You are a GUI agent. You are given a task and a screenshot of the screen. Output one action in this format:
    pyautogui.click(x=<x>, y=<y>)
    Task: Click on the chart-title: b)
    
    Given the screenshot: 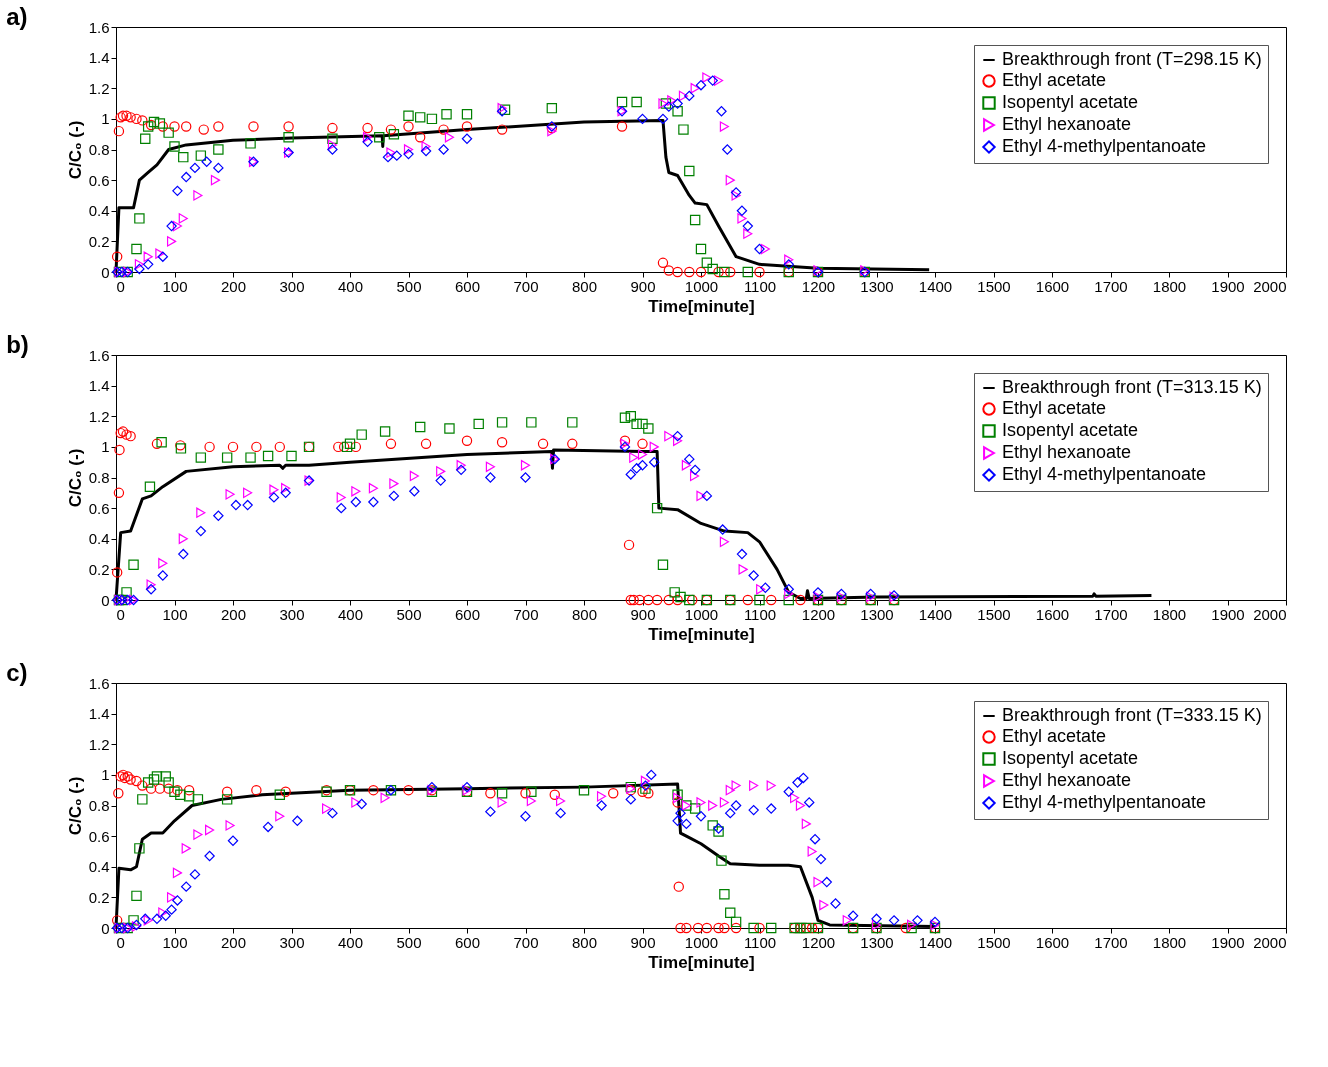 What is the action you would take?
    pyautogui.click(x=17, y=344)
    